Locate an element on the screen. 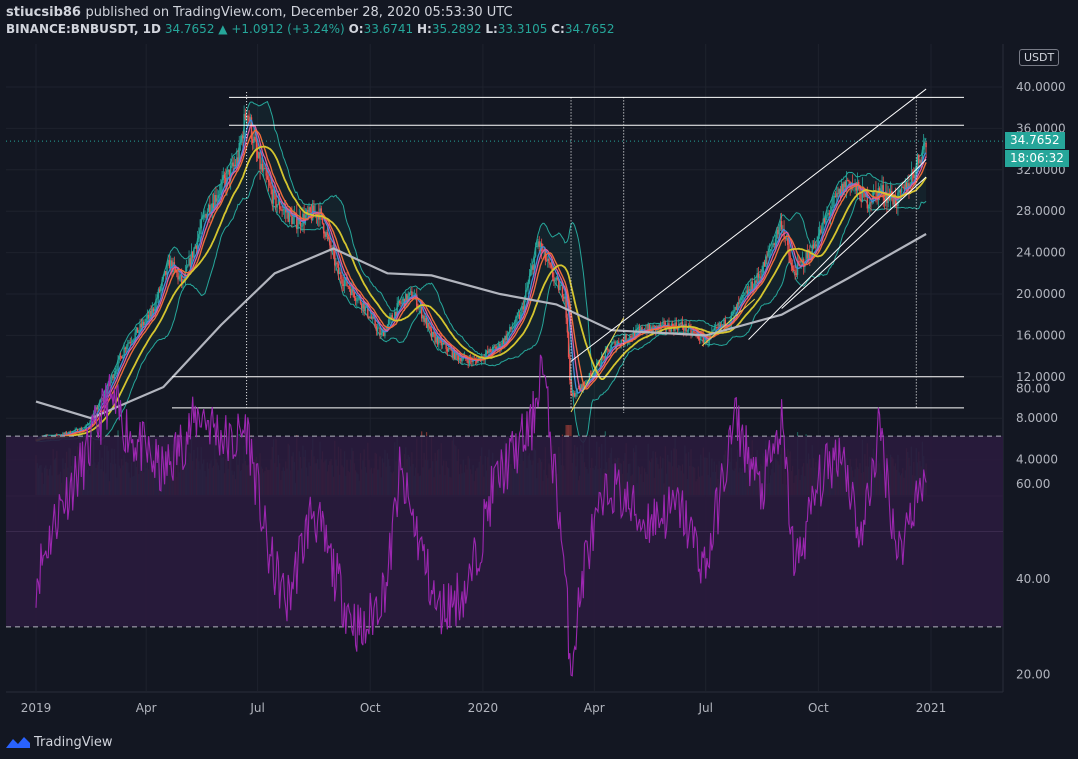 The height and width of the screenshot is (759, 1078). time-axis-tick: Apr is located at coordinates (594, 708).